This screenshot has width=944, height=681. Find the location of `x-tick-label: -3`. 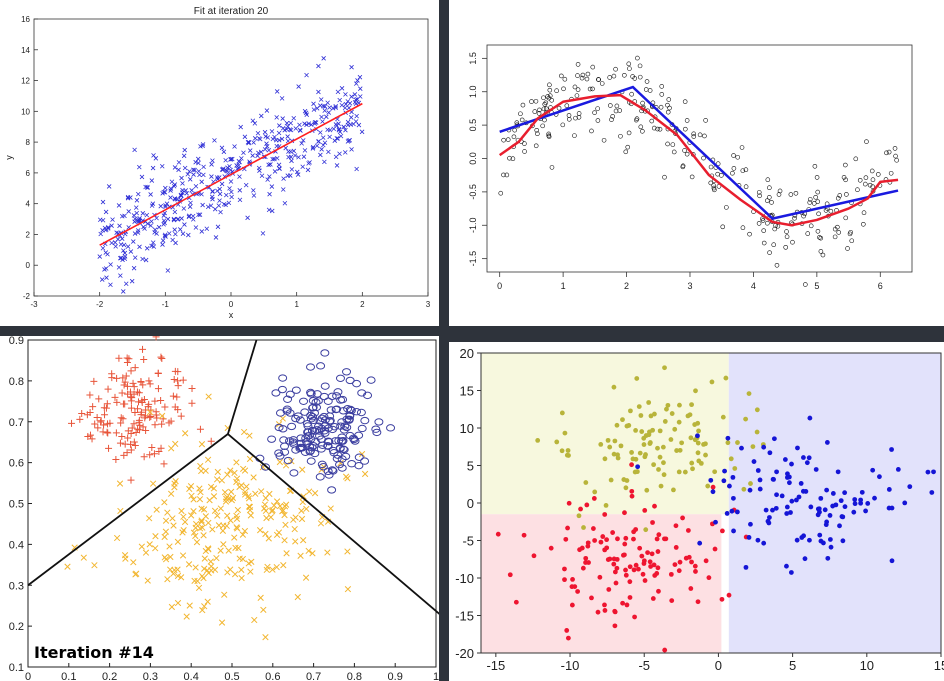

x-tick-label: -3 is located at coordinates (34, 304).